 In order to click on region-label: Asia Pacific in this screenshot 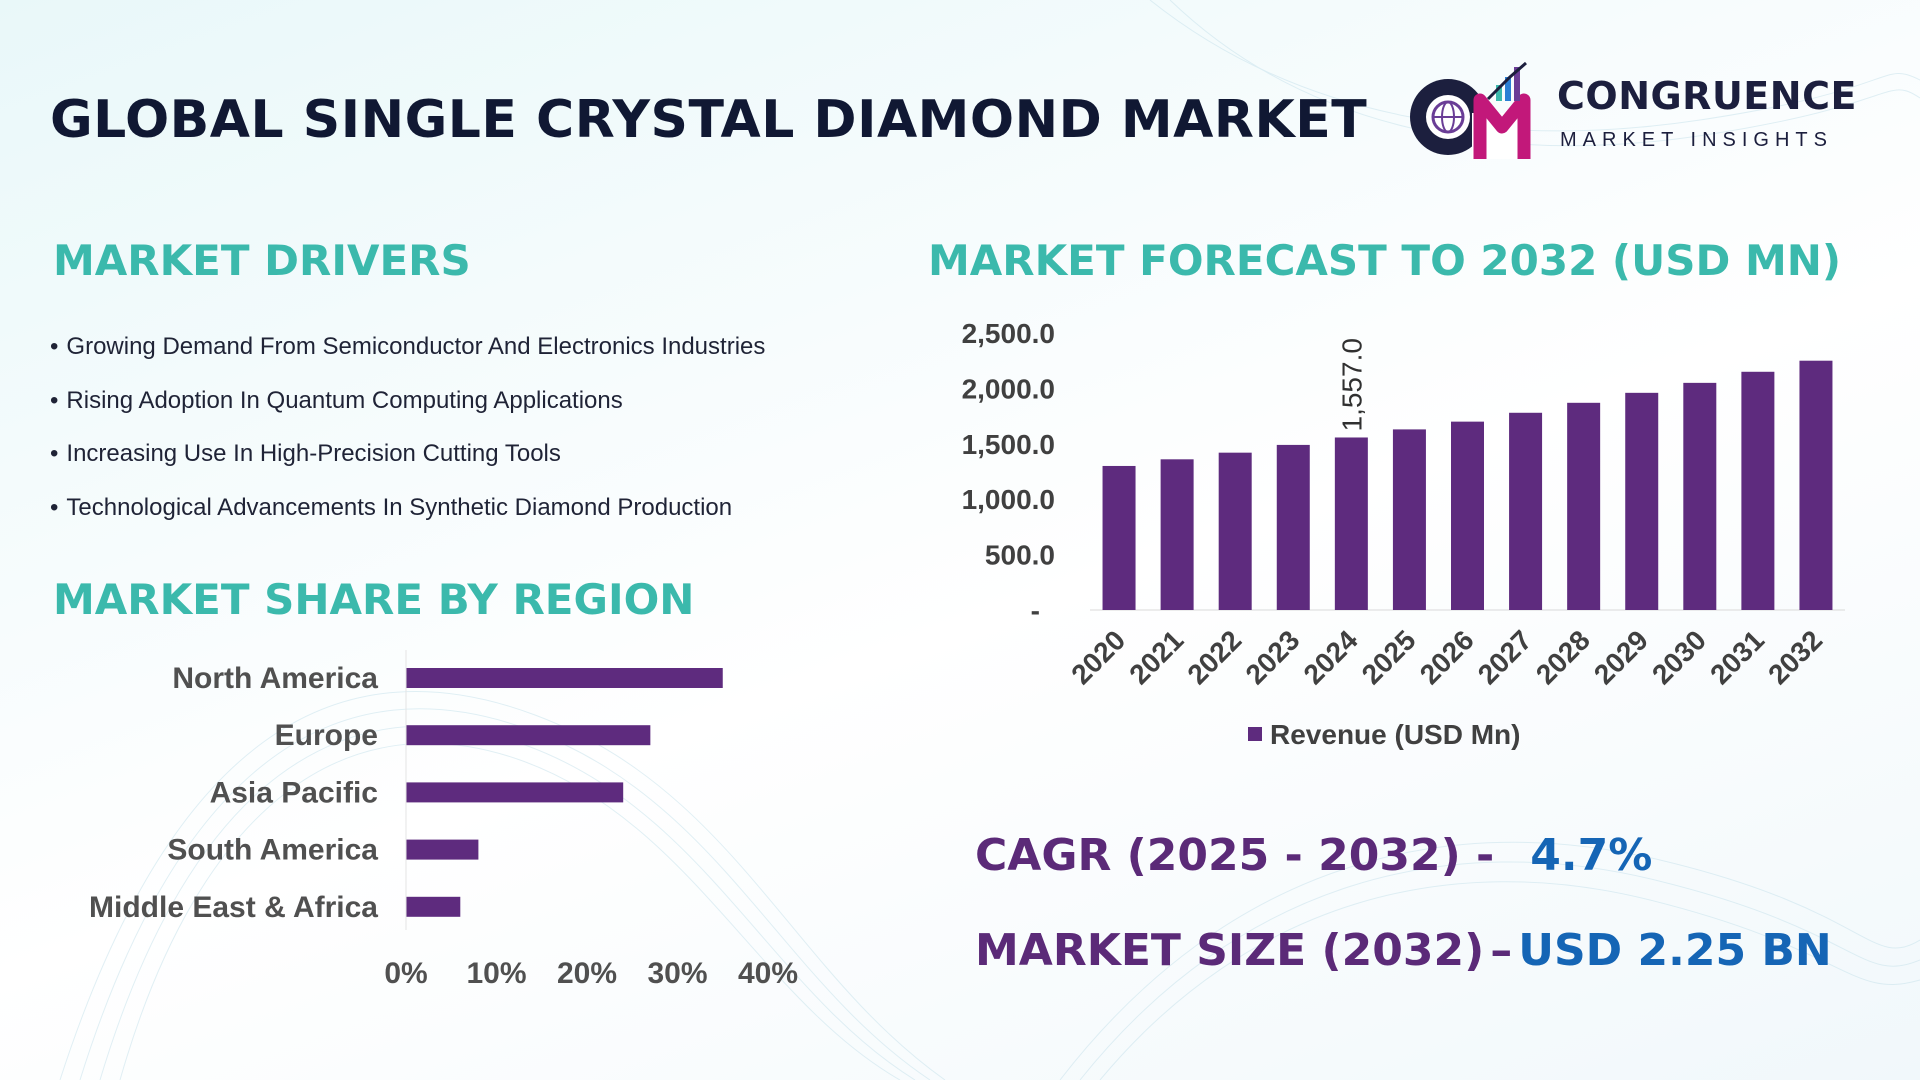, I will do `click(294, 792)`.